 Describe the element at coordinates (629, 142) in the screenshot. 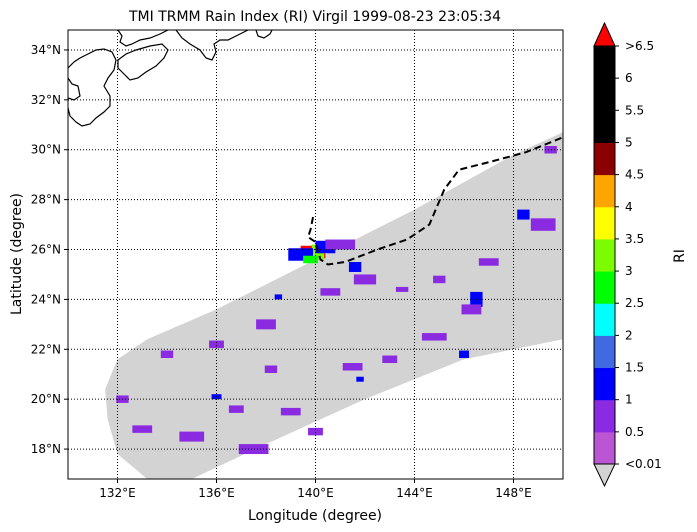

I see `colorbar-tick-label: 5` at that location.